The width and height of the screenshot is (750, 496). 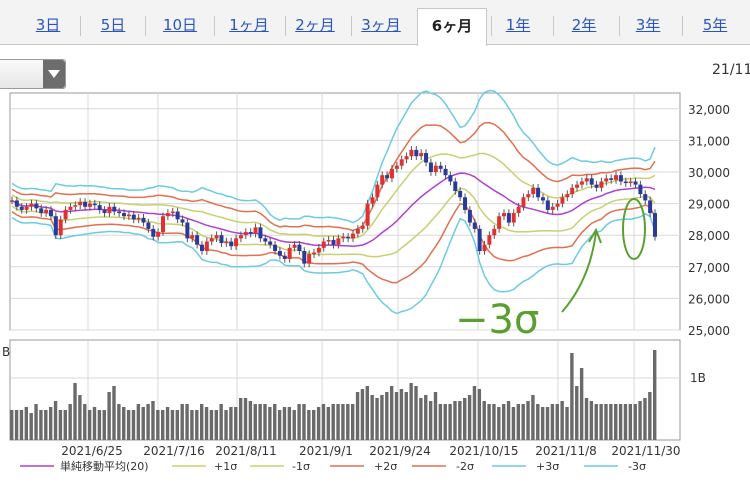 What do you see at coordinates (648, 25) in the screenshot?
I see `tab-9: 3年` at bounding box center [648, 25].